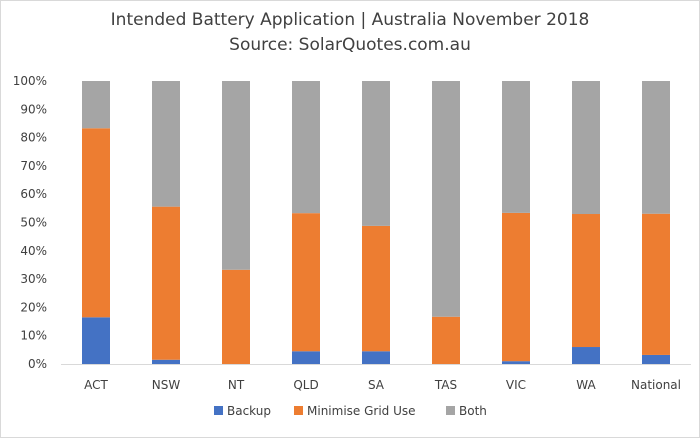  What do you see at coordinates (516, 385) in the screenshot?
I see `x-tick-label: VIC` at bounding box center [516, 385].